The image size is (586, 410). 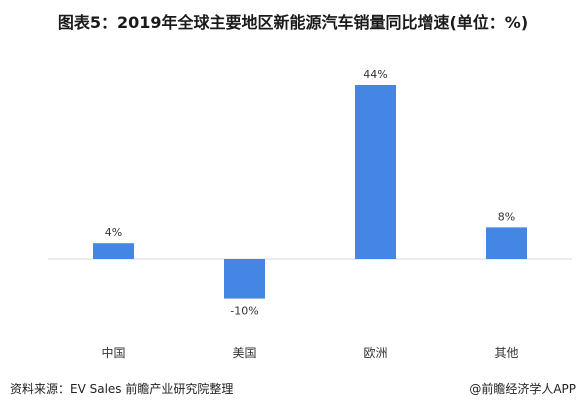 What do you see at coordinates (244, 311) in the screenshot?
I see `data-label-2: -10%` at bounding box center [244, 311].